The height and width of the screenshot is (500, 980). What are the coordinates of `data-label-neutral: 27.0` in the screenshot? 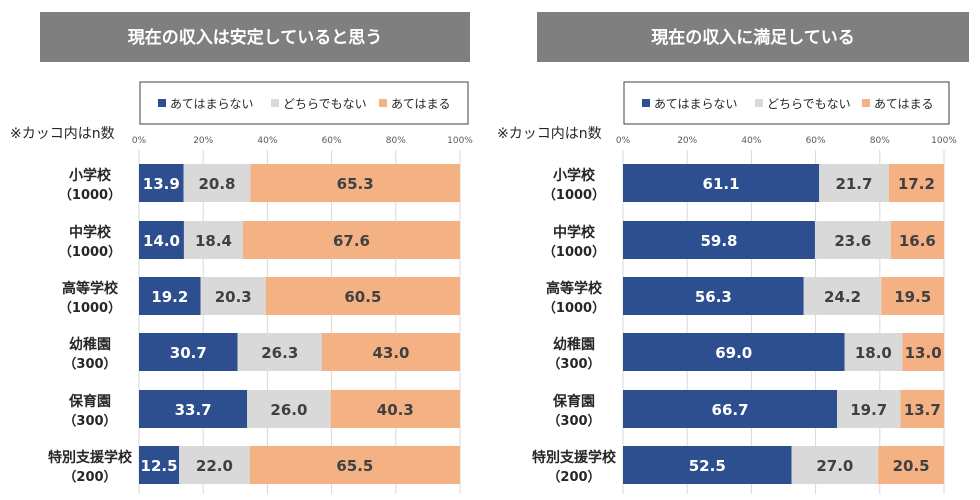 It's located at (834, 466).